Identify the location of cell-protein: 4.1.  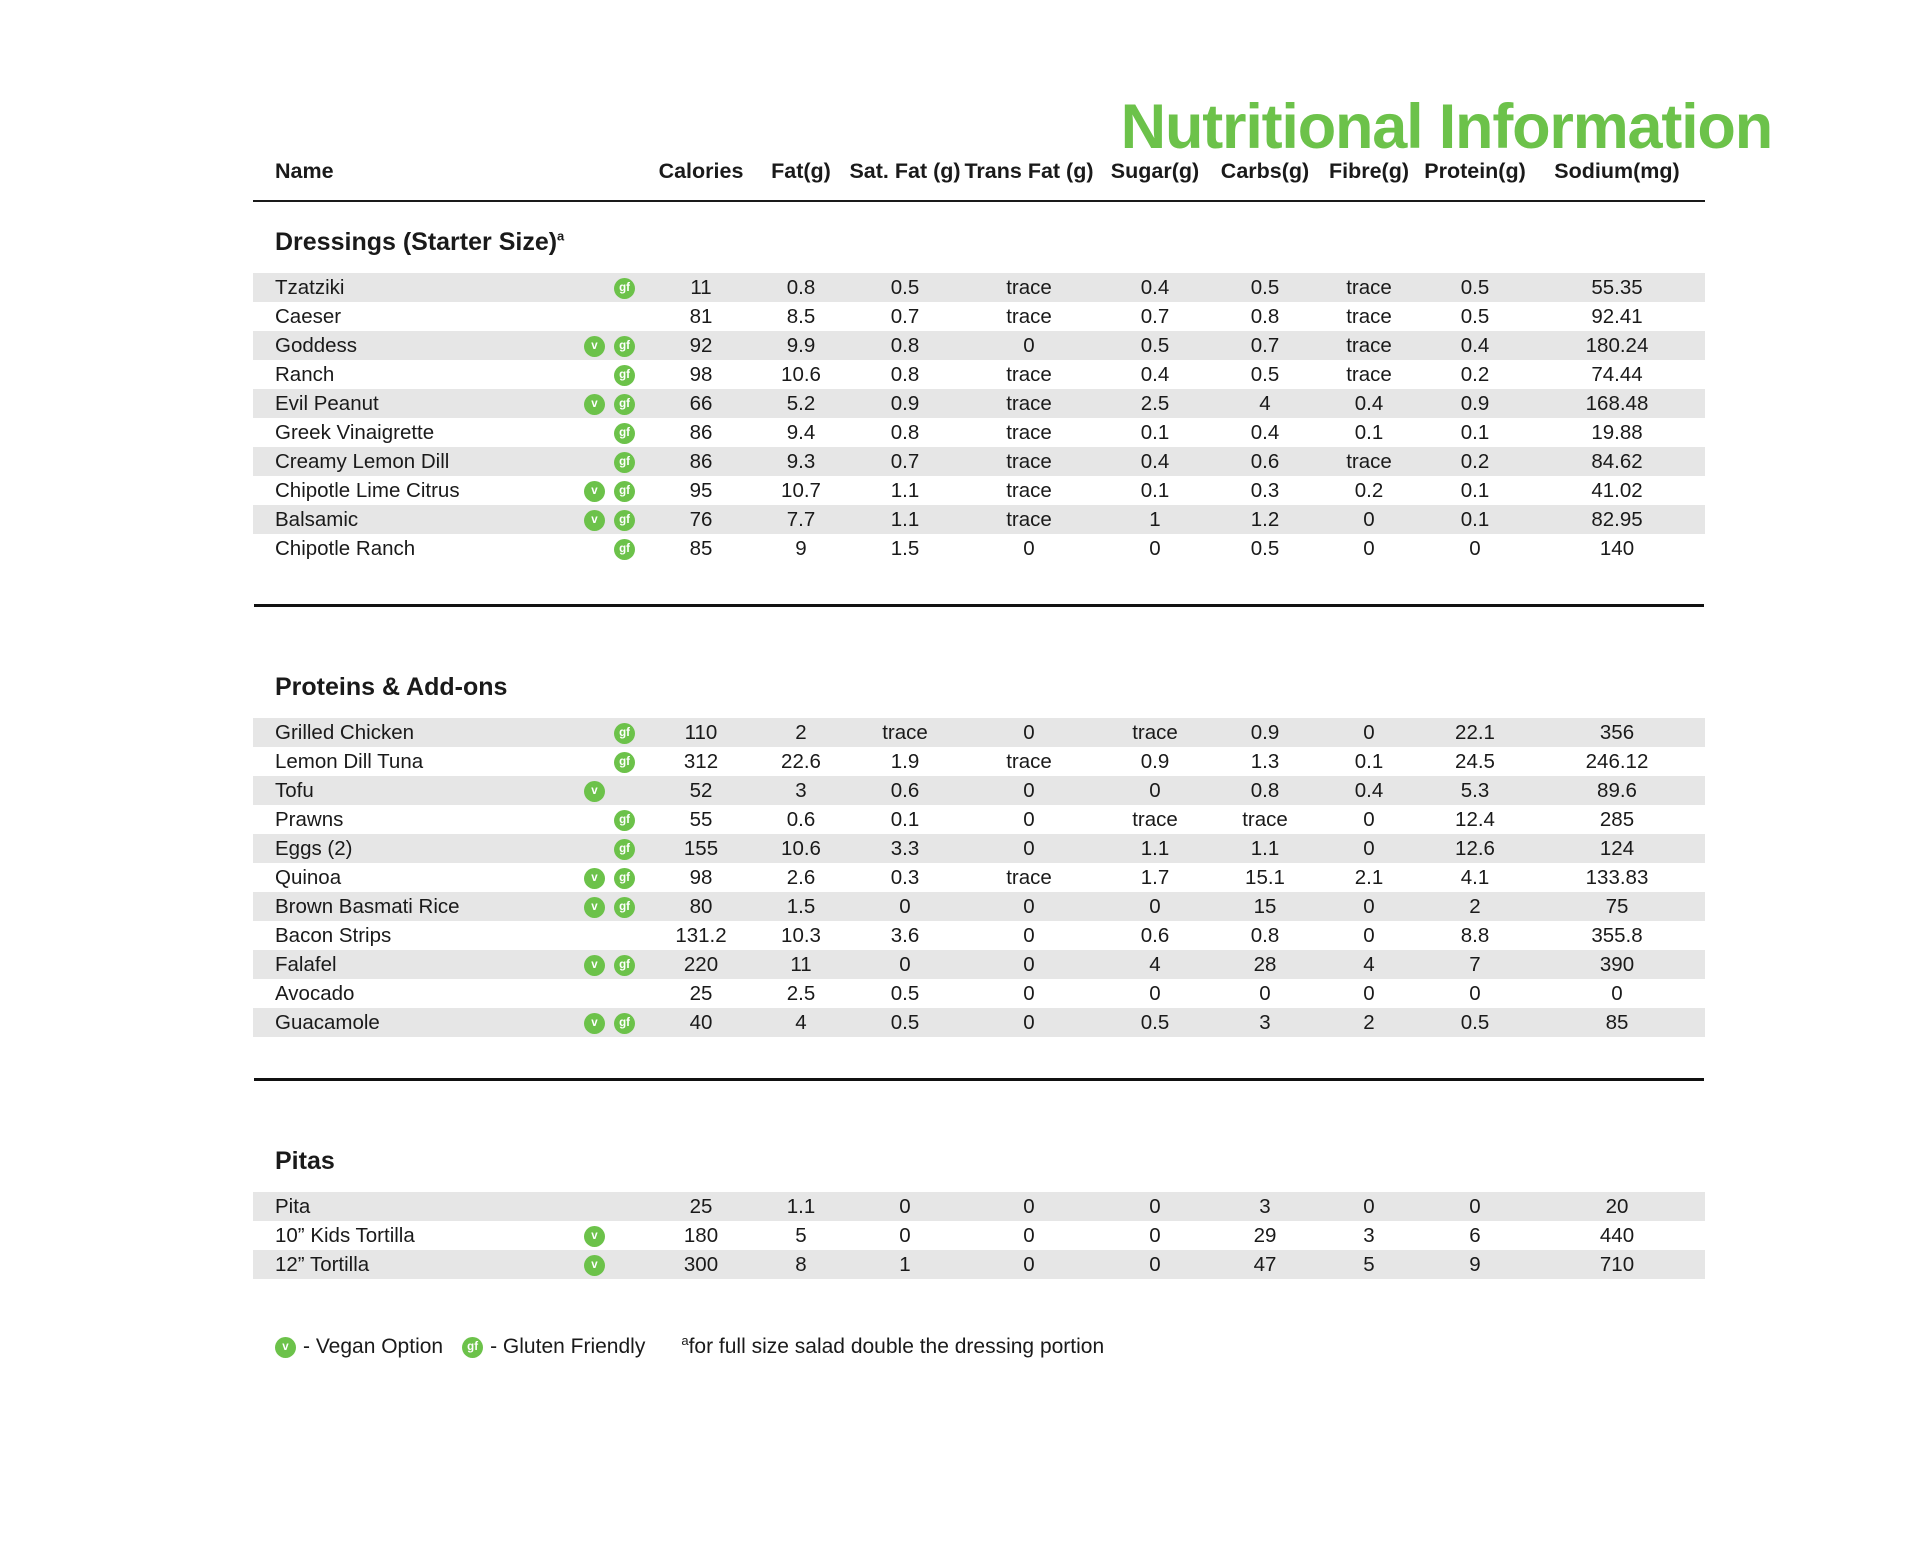
(1475, 877).